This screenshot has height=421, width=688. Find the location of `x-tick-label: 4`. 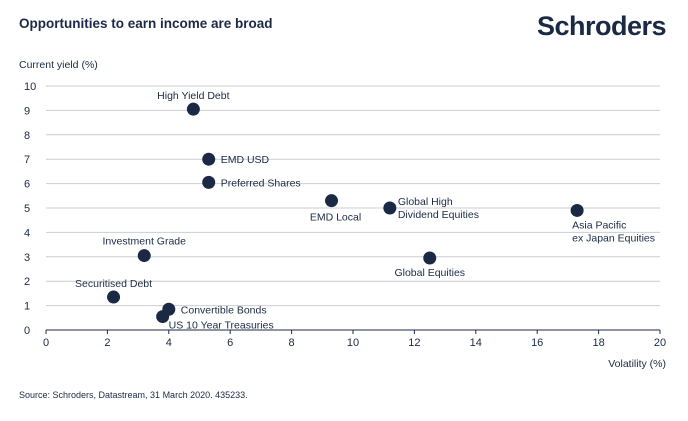

x-tick-label: 4 is located at coordinates (169, 343).